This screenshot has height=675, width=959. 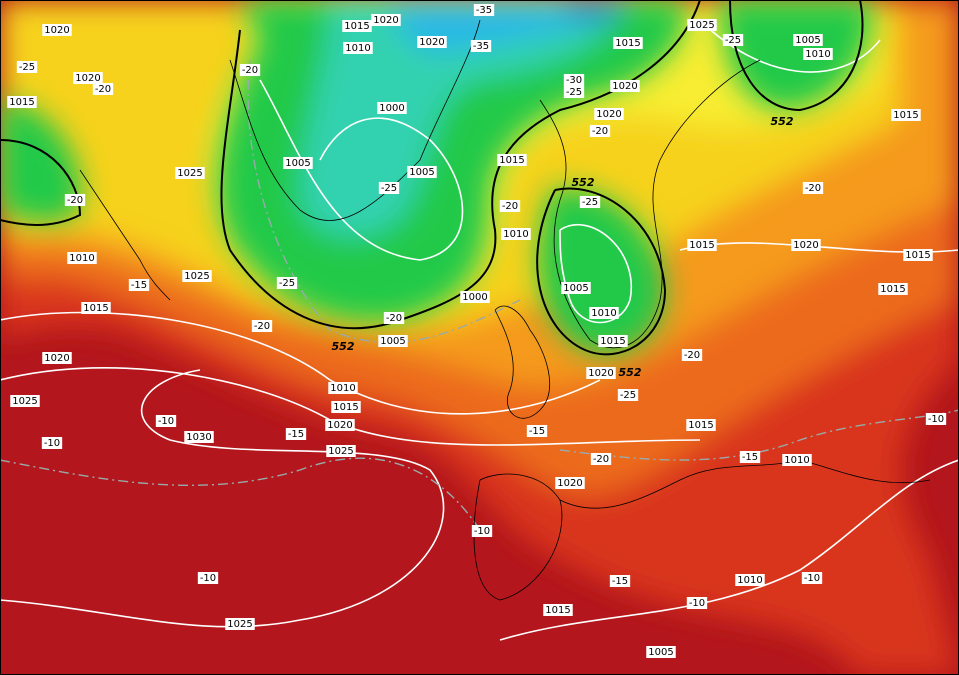 I want to click on isobar-label: 1030, so click(x=198, y=437).